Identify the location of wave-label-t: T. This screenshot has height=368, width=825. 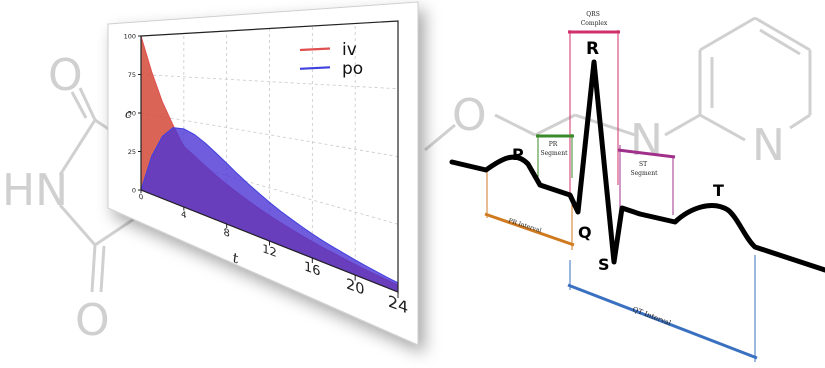
(718, 190).